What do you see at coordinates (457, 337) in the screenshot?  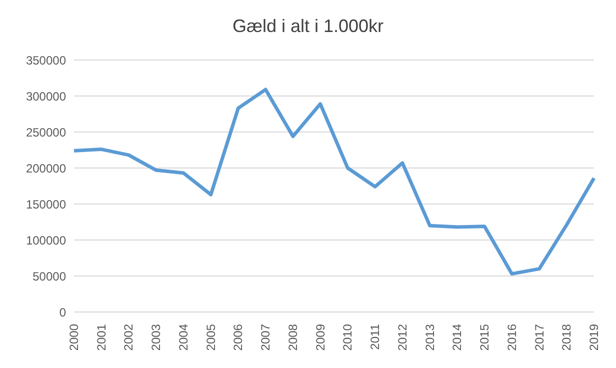 I see `x-tick-label: 2014` at bounding box center [457, 337].